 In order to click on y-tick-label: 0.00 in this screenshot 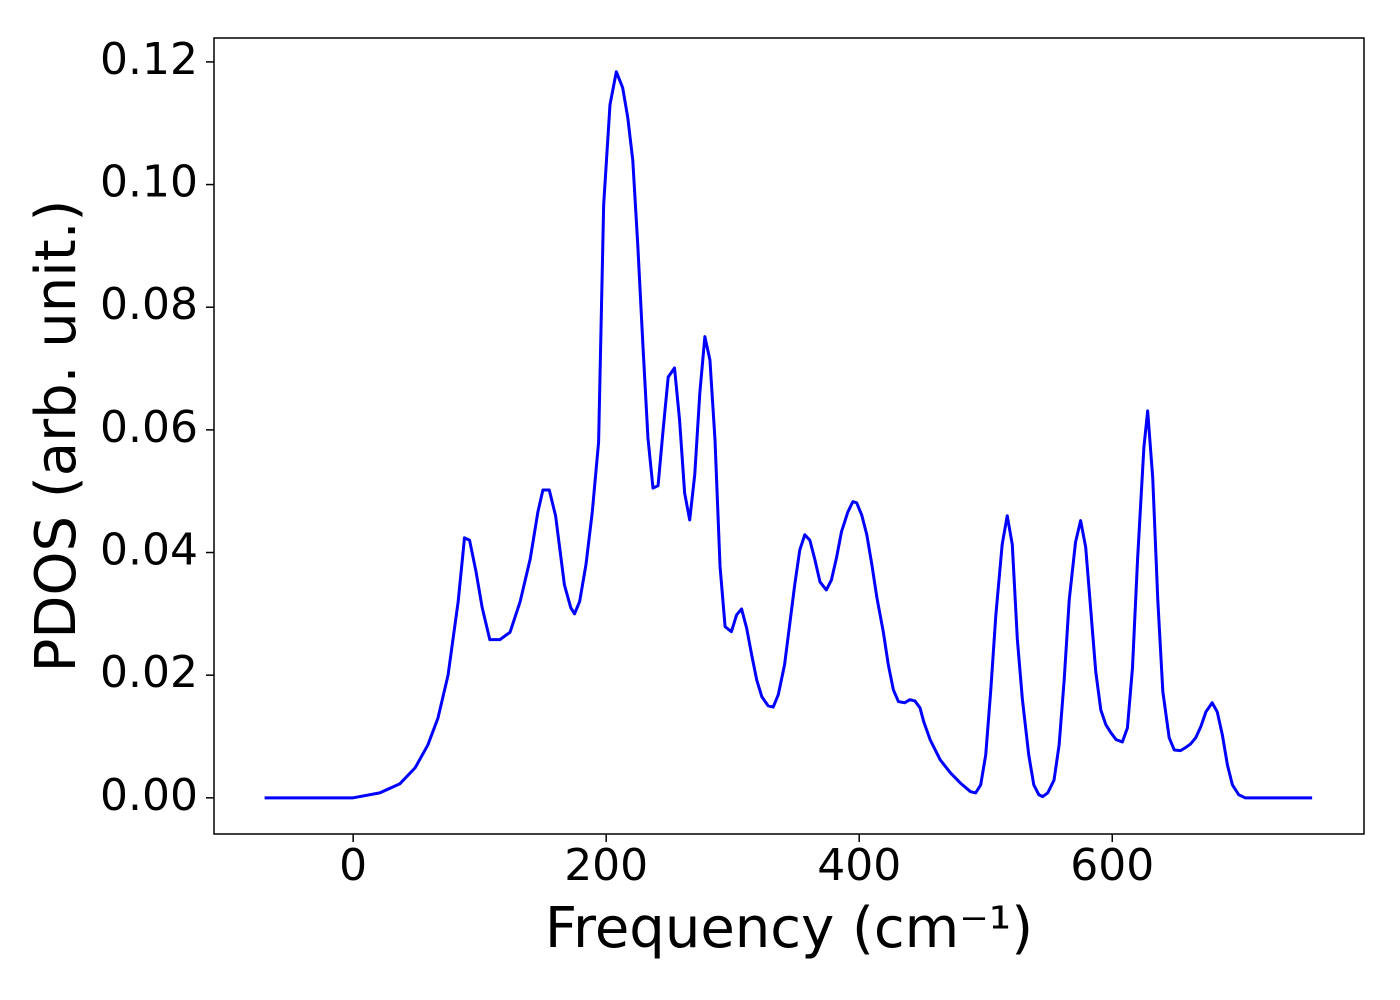, I will do `click(149, 795)`.